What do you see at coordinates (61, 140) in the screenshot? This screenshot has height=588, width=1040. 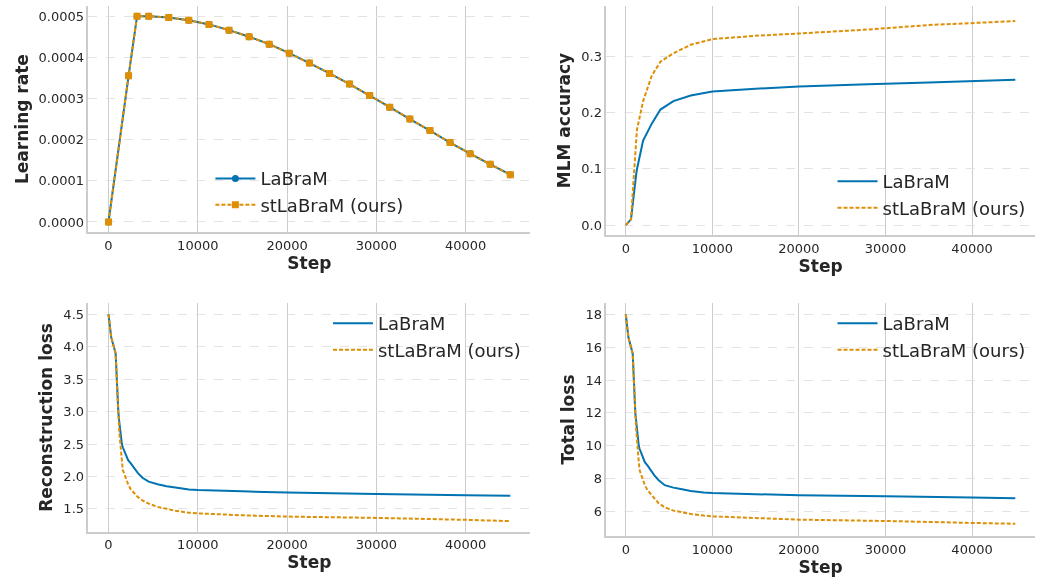 I see `y-tick-label: 0.0002` at bounding box center [61, 140].